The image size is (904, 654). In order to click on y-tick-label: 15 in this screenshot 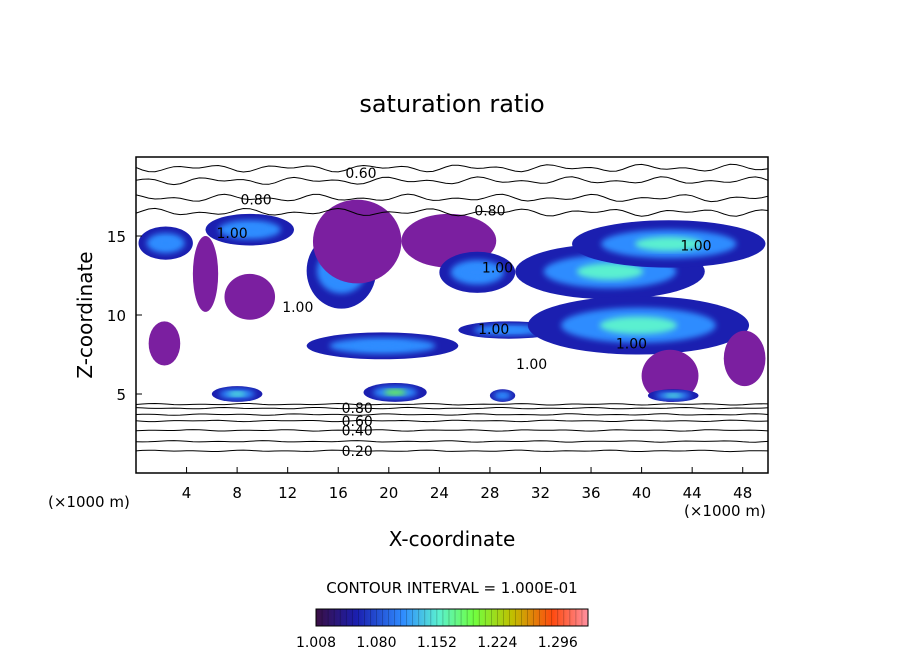, I will do `click(116, 237)`.